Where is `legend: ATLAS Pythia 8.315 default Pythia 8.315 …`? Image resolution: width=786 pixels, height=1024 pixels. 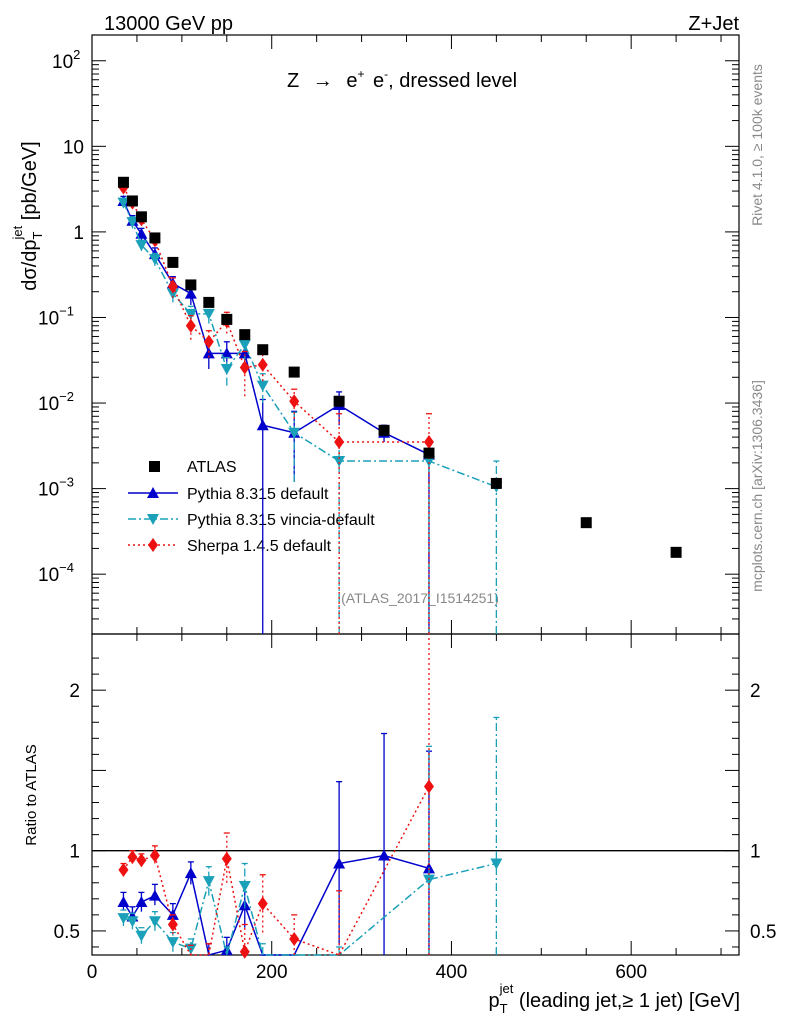
legend: ATLAS Pythia 8.315 default Pythia 8.315 … is located at coordinates (251, 507).